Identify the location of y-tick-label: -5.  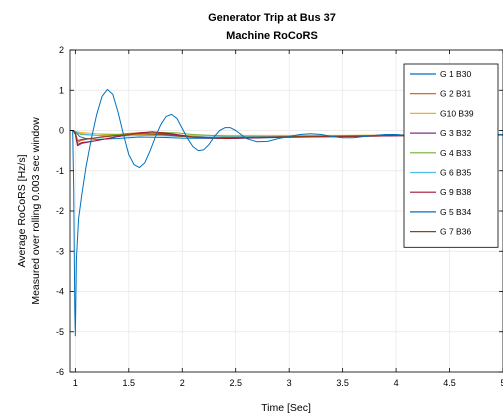
(60, 332).